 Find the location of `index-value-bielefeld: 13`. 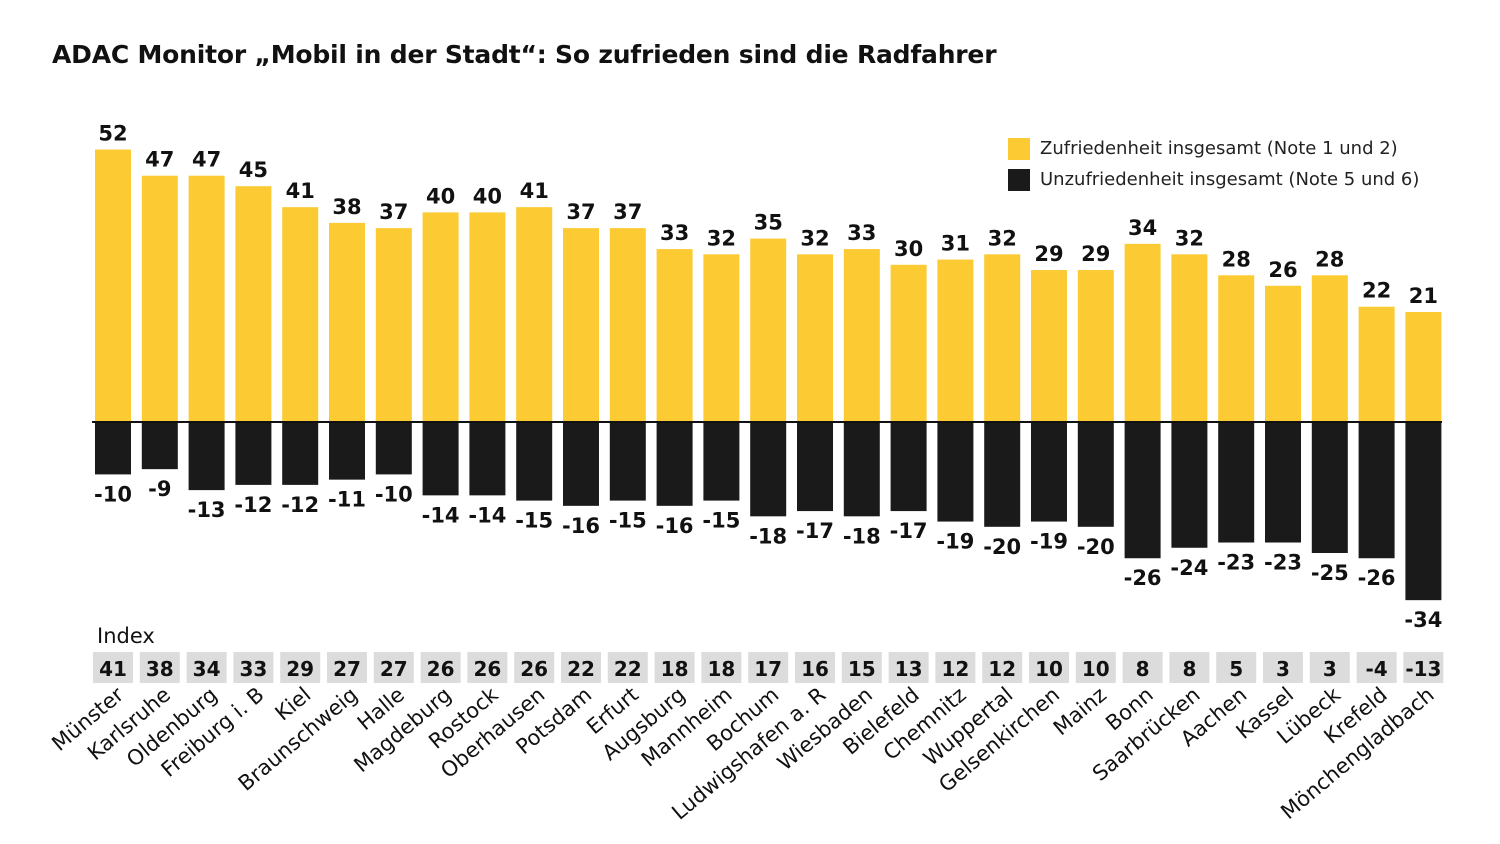

index-value-bielefeld: 13 is located at coordinates (909, 669).